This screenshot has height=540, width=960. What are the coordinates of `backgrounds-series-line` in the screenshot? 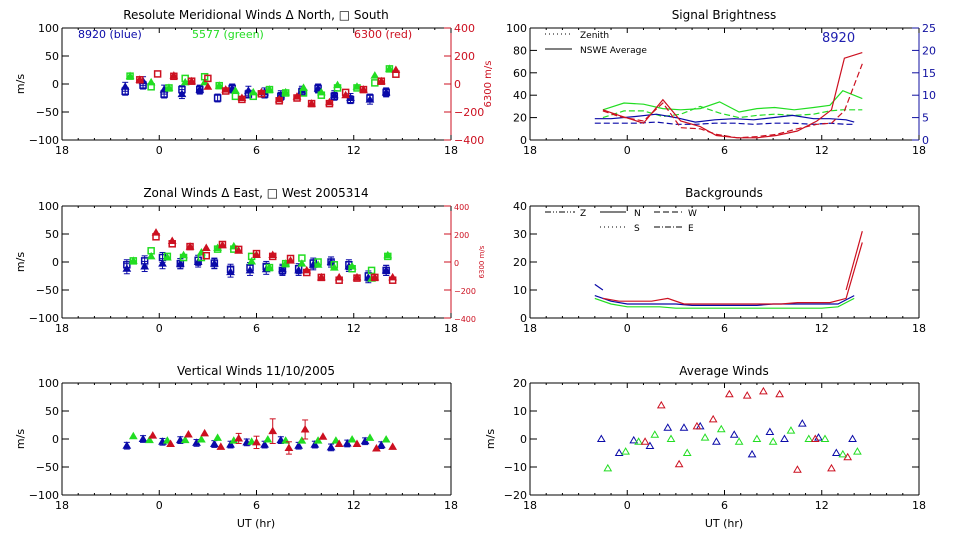 It's located at (854, 261).